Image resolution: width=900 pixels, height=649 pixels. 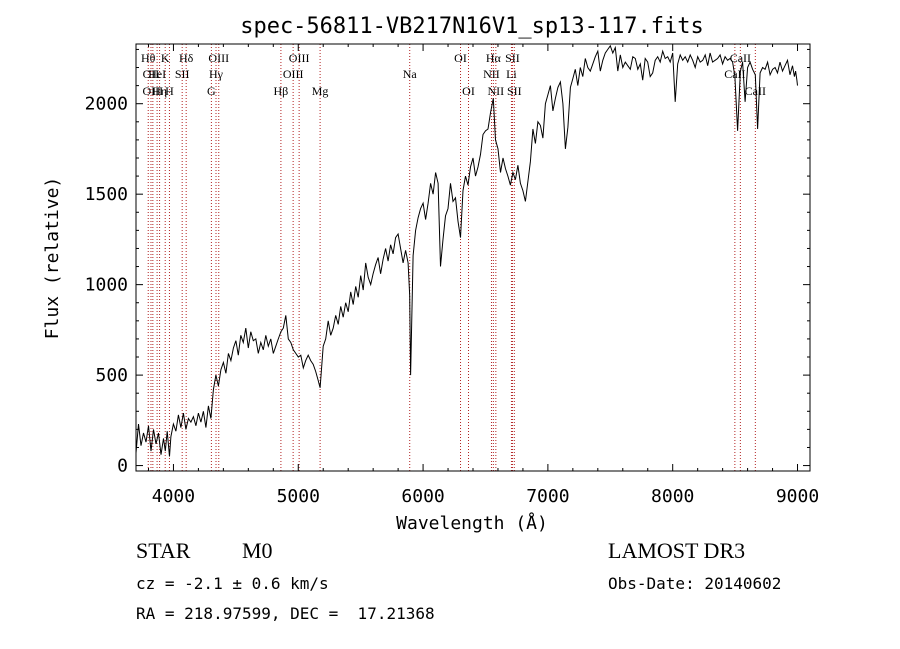 I want to click on line-marker-label-24: SII, so click(x=514, y=91).